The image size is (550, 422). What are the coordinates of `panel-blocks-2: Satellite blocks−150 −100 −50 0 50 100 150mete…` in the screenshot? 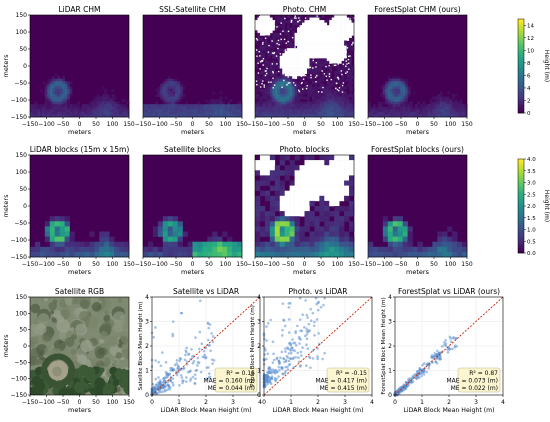 It's located at (191, 210).